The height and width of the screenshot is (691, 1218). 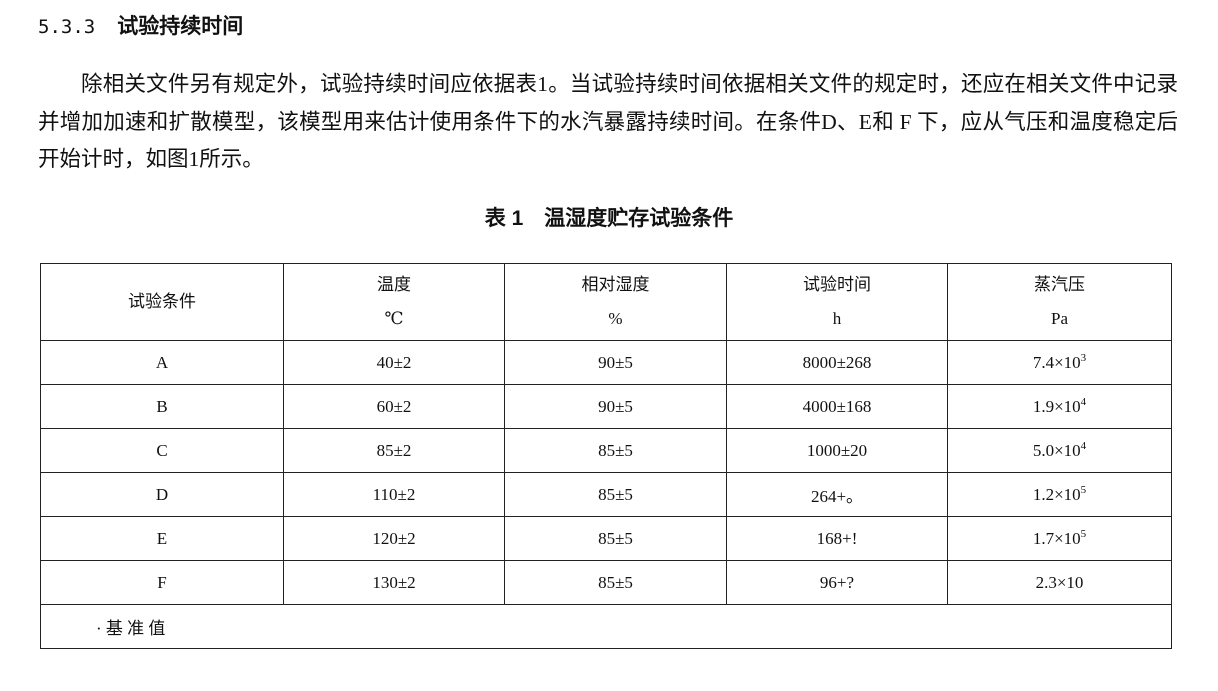 I want to click on table-footnote: · 基 准 值, so click(x=606, y=626).